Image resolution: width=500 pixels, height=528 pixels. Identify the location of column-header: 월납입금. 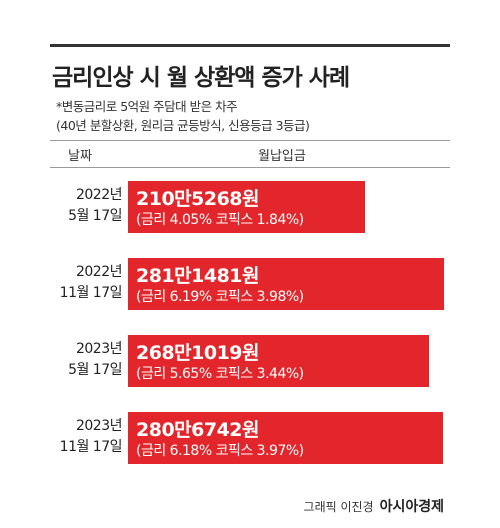
(282, 156).